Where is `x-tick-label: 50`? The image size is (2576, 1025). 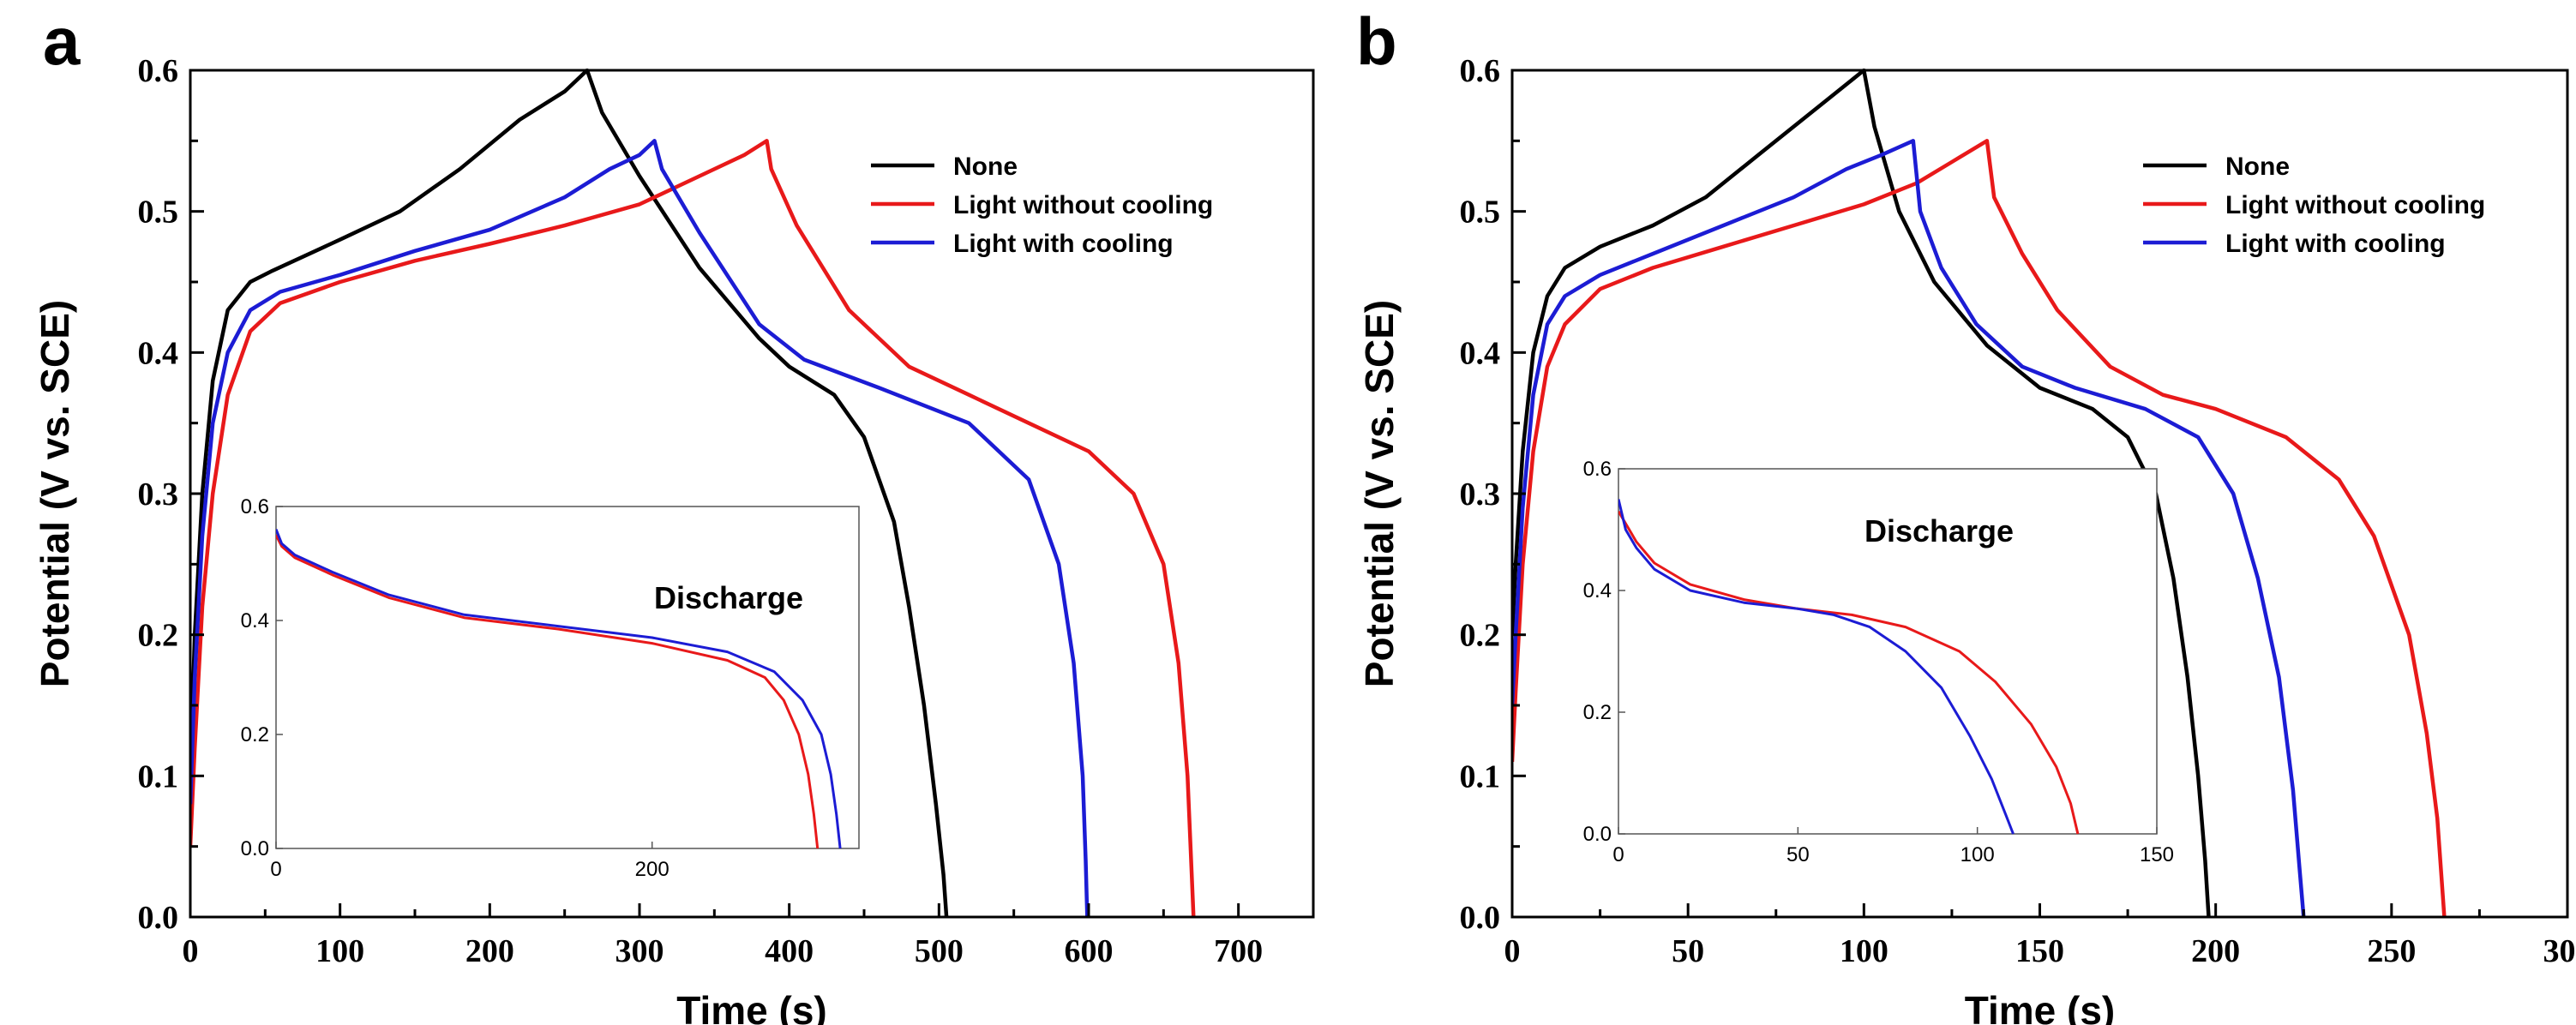
x-tick-label: 50 is located at coordinates (1688, 951).